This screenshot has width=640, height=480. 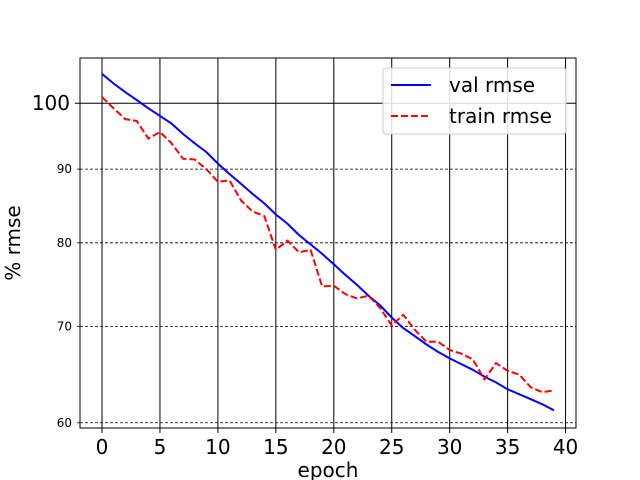 I want to click on y-minor-tick-label: 90, so click(x=64, y=169).